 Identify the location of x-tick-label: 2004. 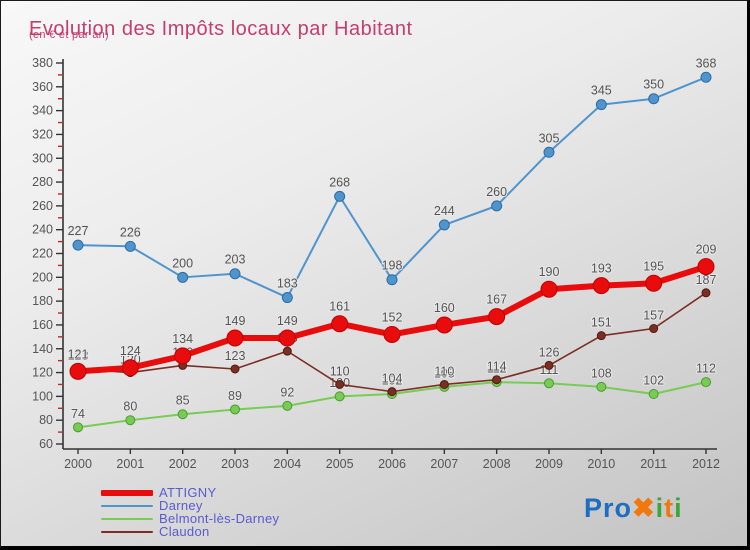
(287, 464).